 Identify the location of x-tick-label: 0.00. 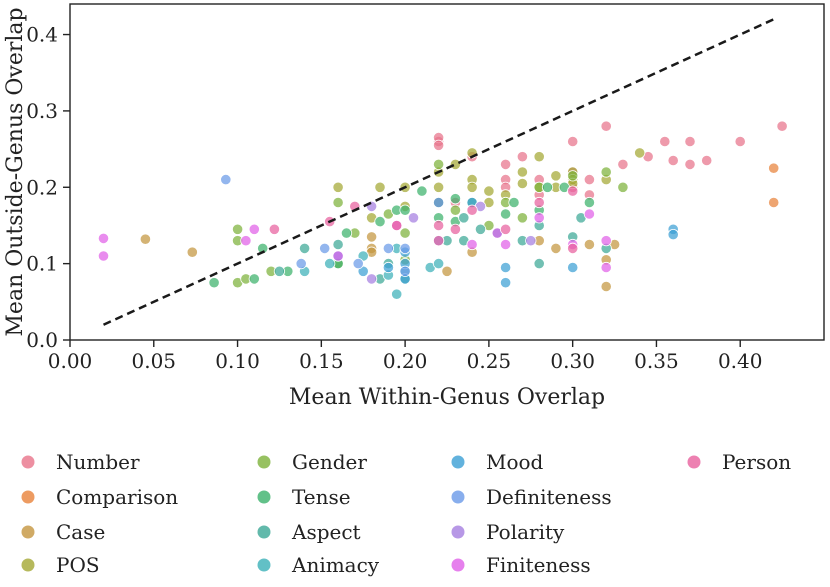
(70, 361).